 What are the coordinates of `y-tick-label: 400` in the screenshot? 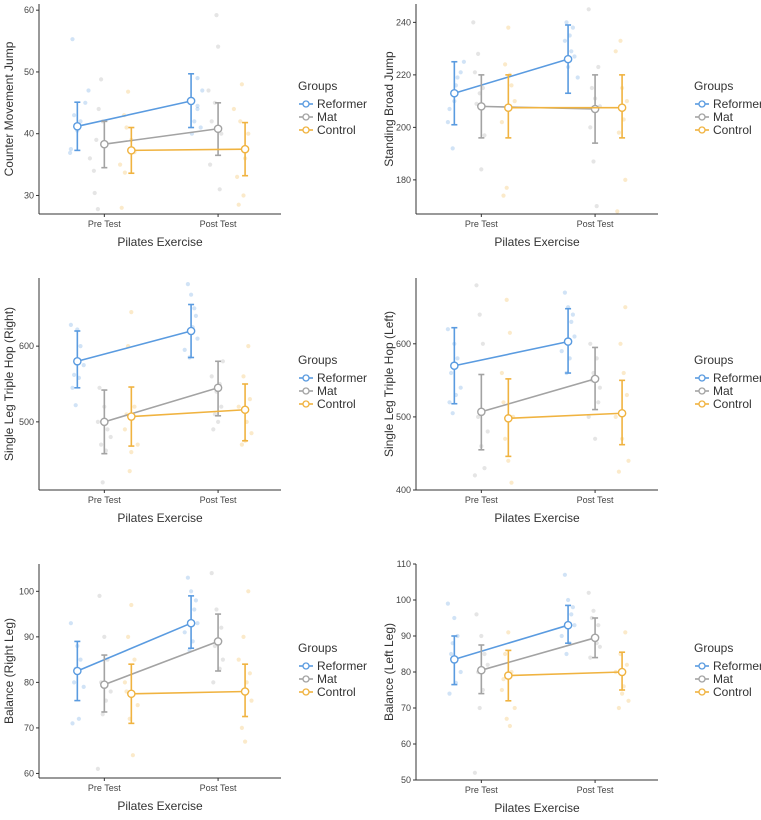 It's located at (403, 490).